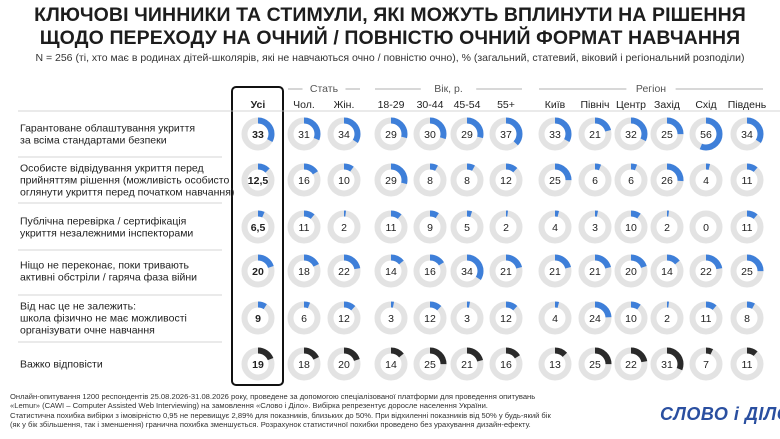 Image resolution: width=780 pixels, height=439 pixels. What do you see at coordinates (631, 135) in the screenshot?
I see `value-label: 32` at bounding box center [631, 135].